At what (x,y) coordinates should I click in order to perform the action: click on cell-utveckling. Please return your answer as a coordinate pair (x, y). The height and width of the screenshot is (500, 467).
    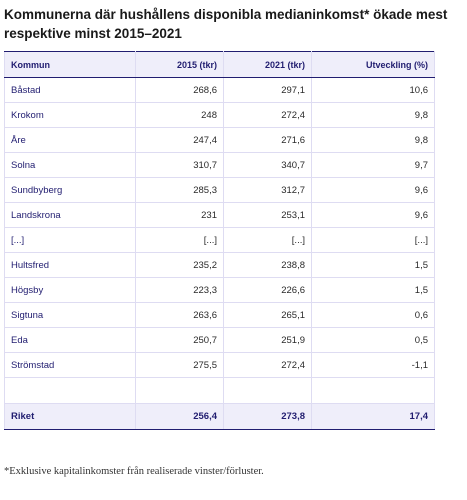
    Looking at the image, I should click on (373, 390).